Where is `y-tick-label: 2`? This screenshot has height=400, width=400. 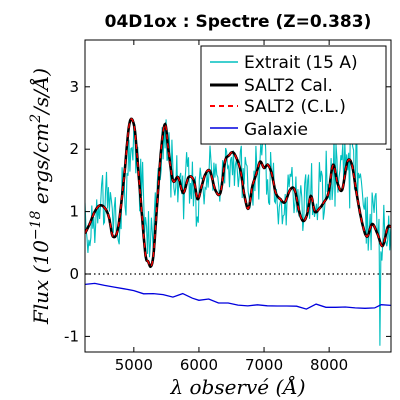 y-tick-label: 2 is located at coordinates (74, 149).